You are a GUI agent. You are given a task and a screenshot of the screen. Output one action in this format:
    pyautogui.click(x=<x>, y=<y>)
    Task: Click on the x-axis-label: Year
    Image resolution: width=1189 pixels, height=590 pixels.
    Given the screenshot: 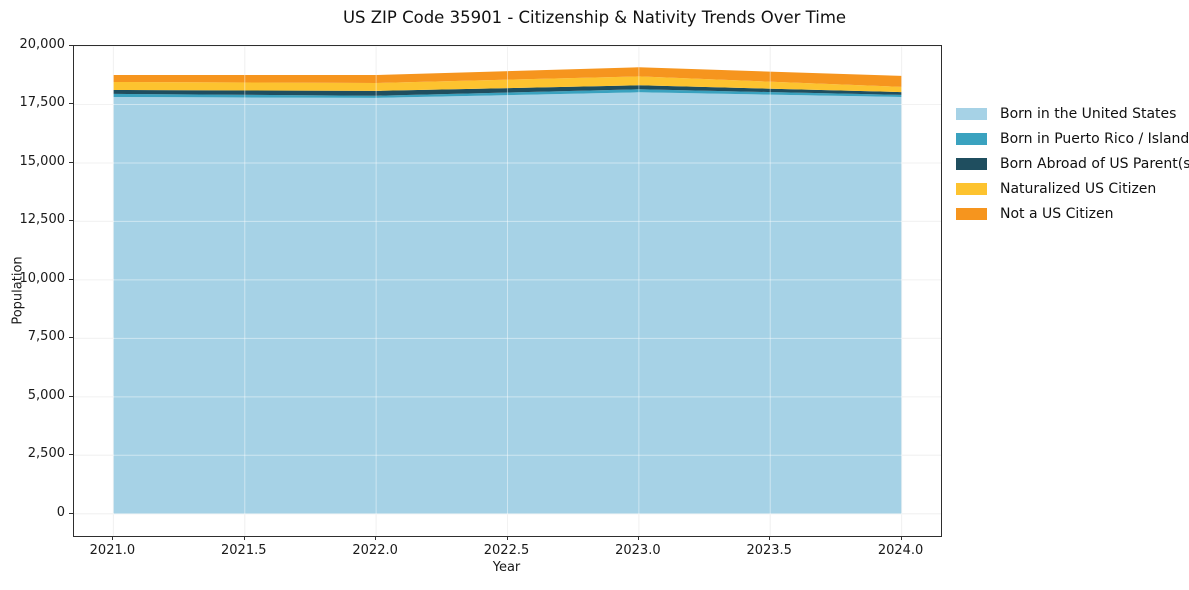 What is the action you would take?
    pyautogui.click(x=506, y=567)
    